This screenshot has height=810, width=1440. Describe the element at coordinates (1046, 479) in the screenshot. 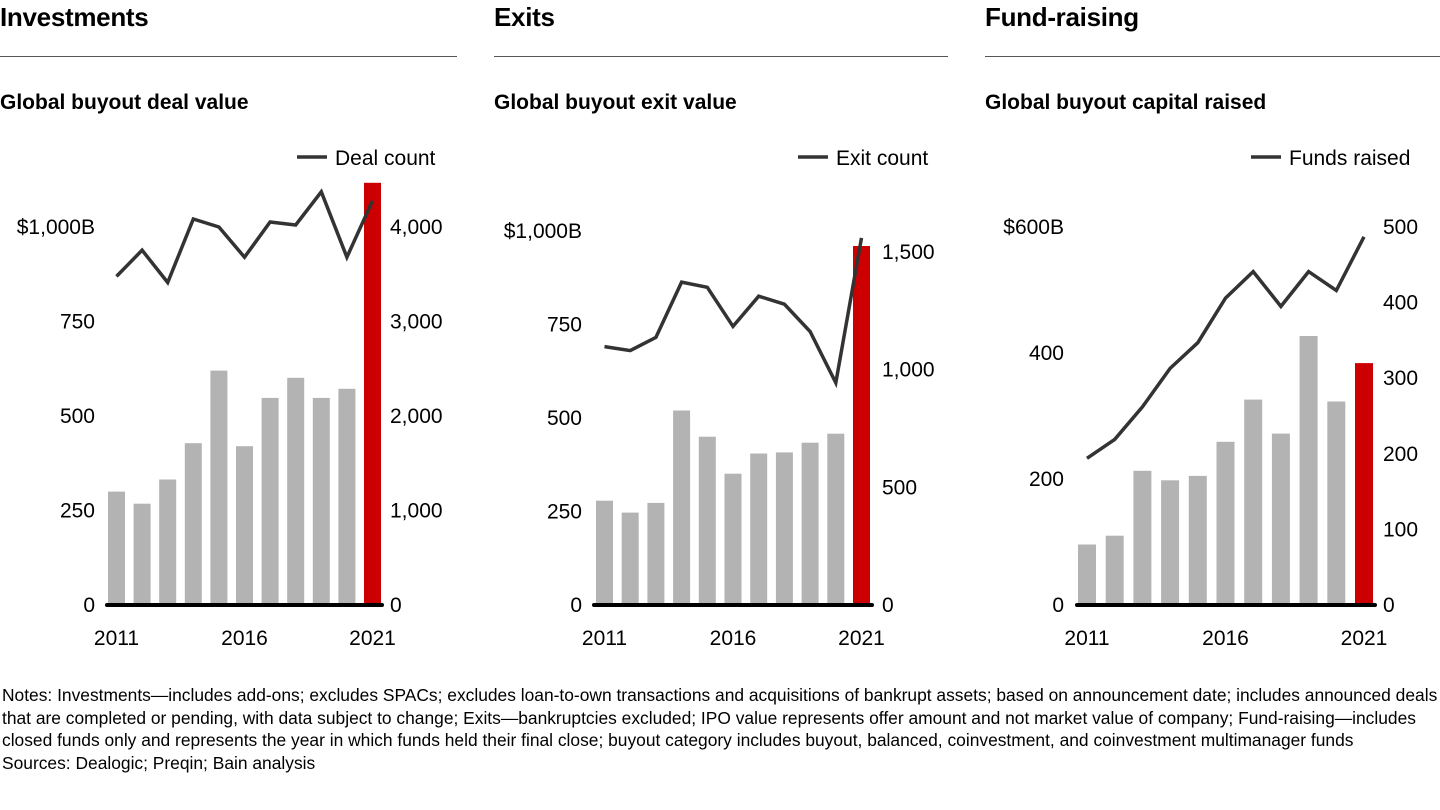

I see `left-axis-tick-label: 200` at that location.